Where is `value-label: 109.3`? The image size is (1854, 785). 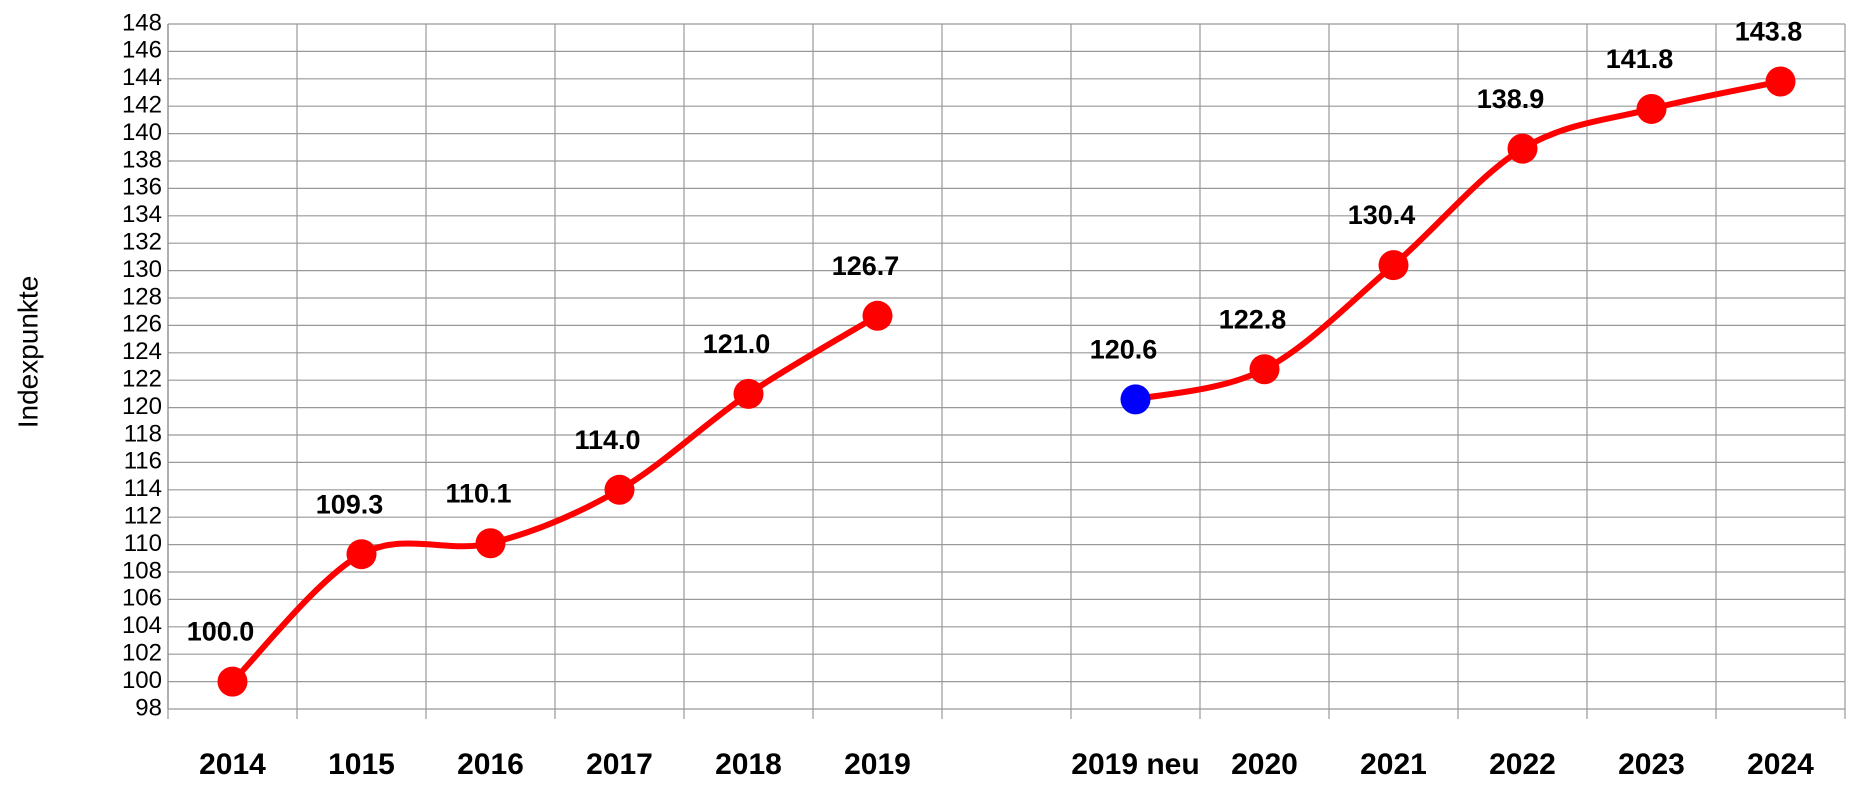 value-label: 109.3 is located at coordinates (350, 504).